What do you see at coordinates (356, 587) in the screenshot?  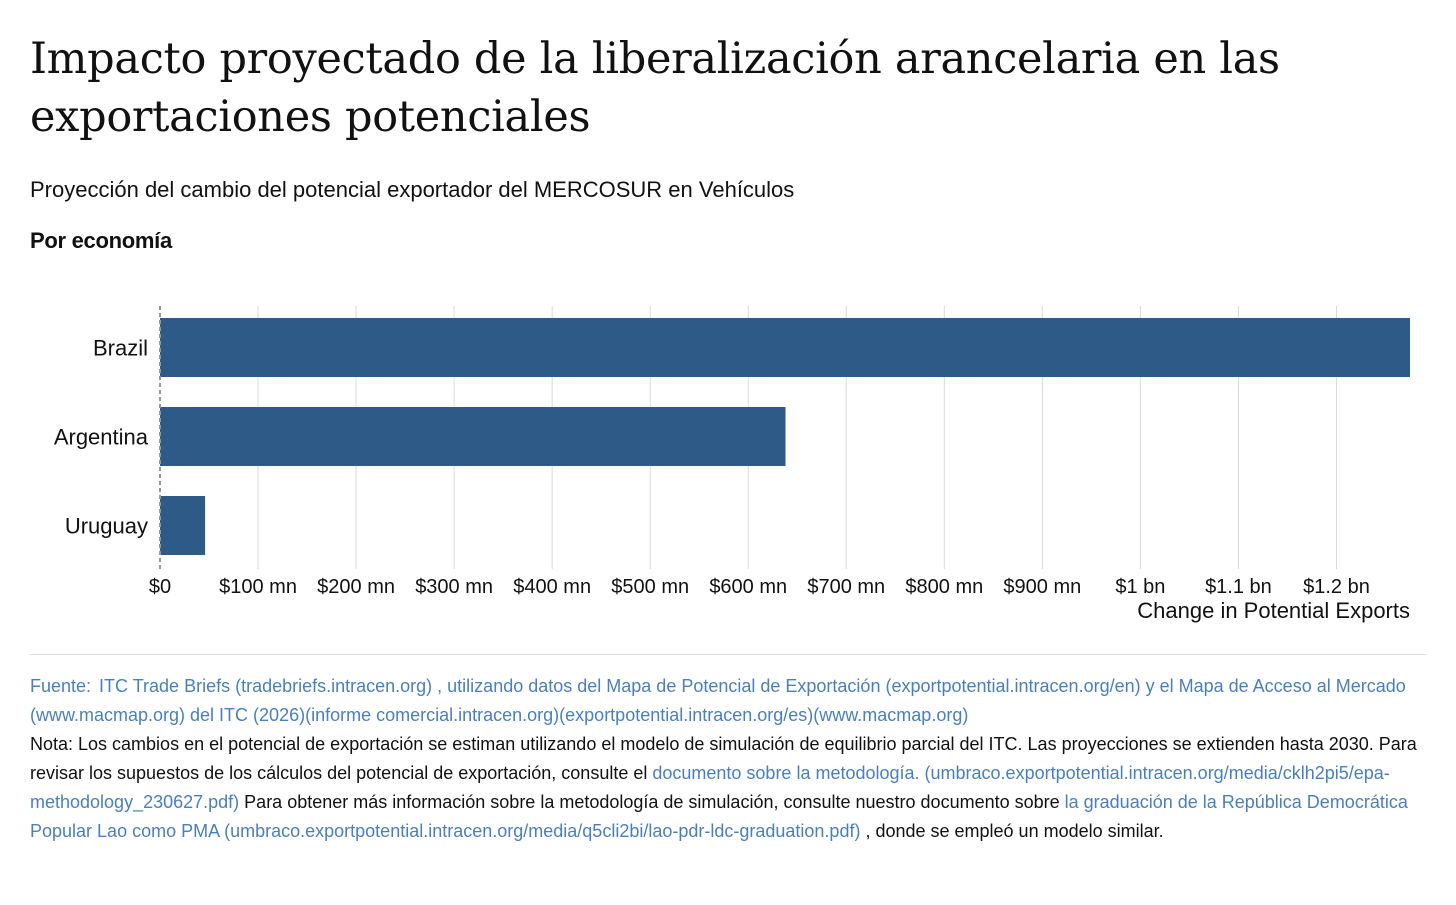 I see `tick-label: $200 mn` at bounding box center [356, 587].